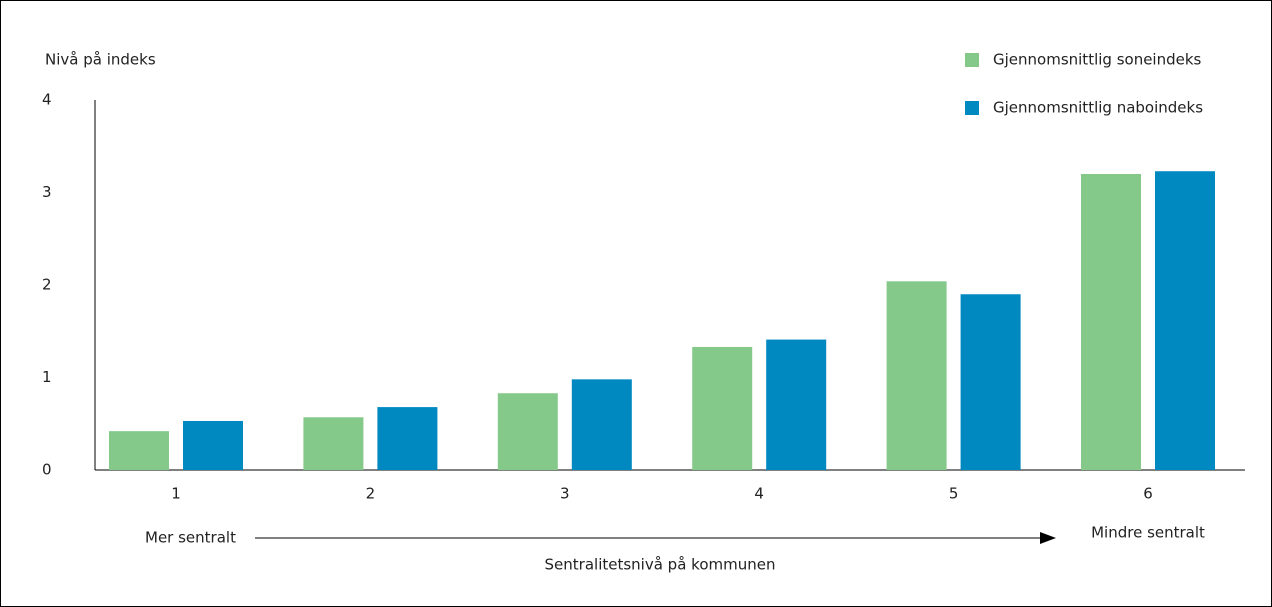 Image resolution: width=1272 pixels, height=607 pixels. Describe the element at coordinates (1048, 538) in the screenshot. I see `arrow-head` at that location.